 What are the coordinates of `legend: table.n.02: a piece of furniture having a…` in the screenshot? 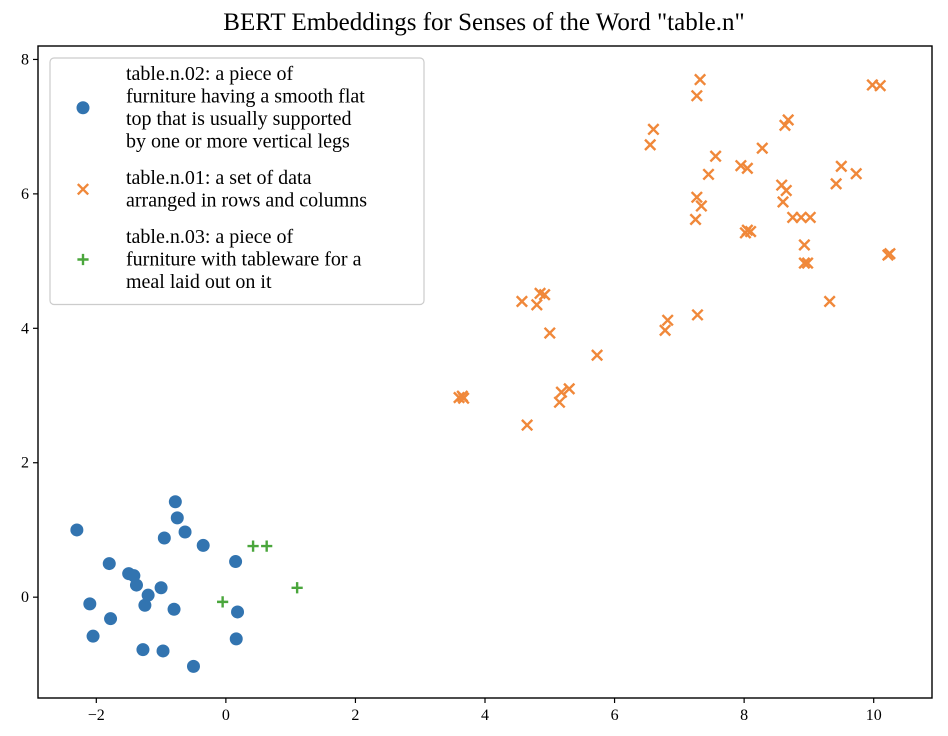 It's located at (237, 181).